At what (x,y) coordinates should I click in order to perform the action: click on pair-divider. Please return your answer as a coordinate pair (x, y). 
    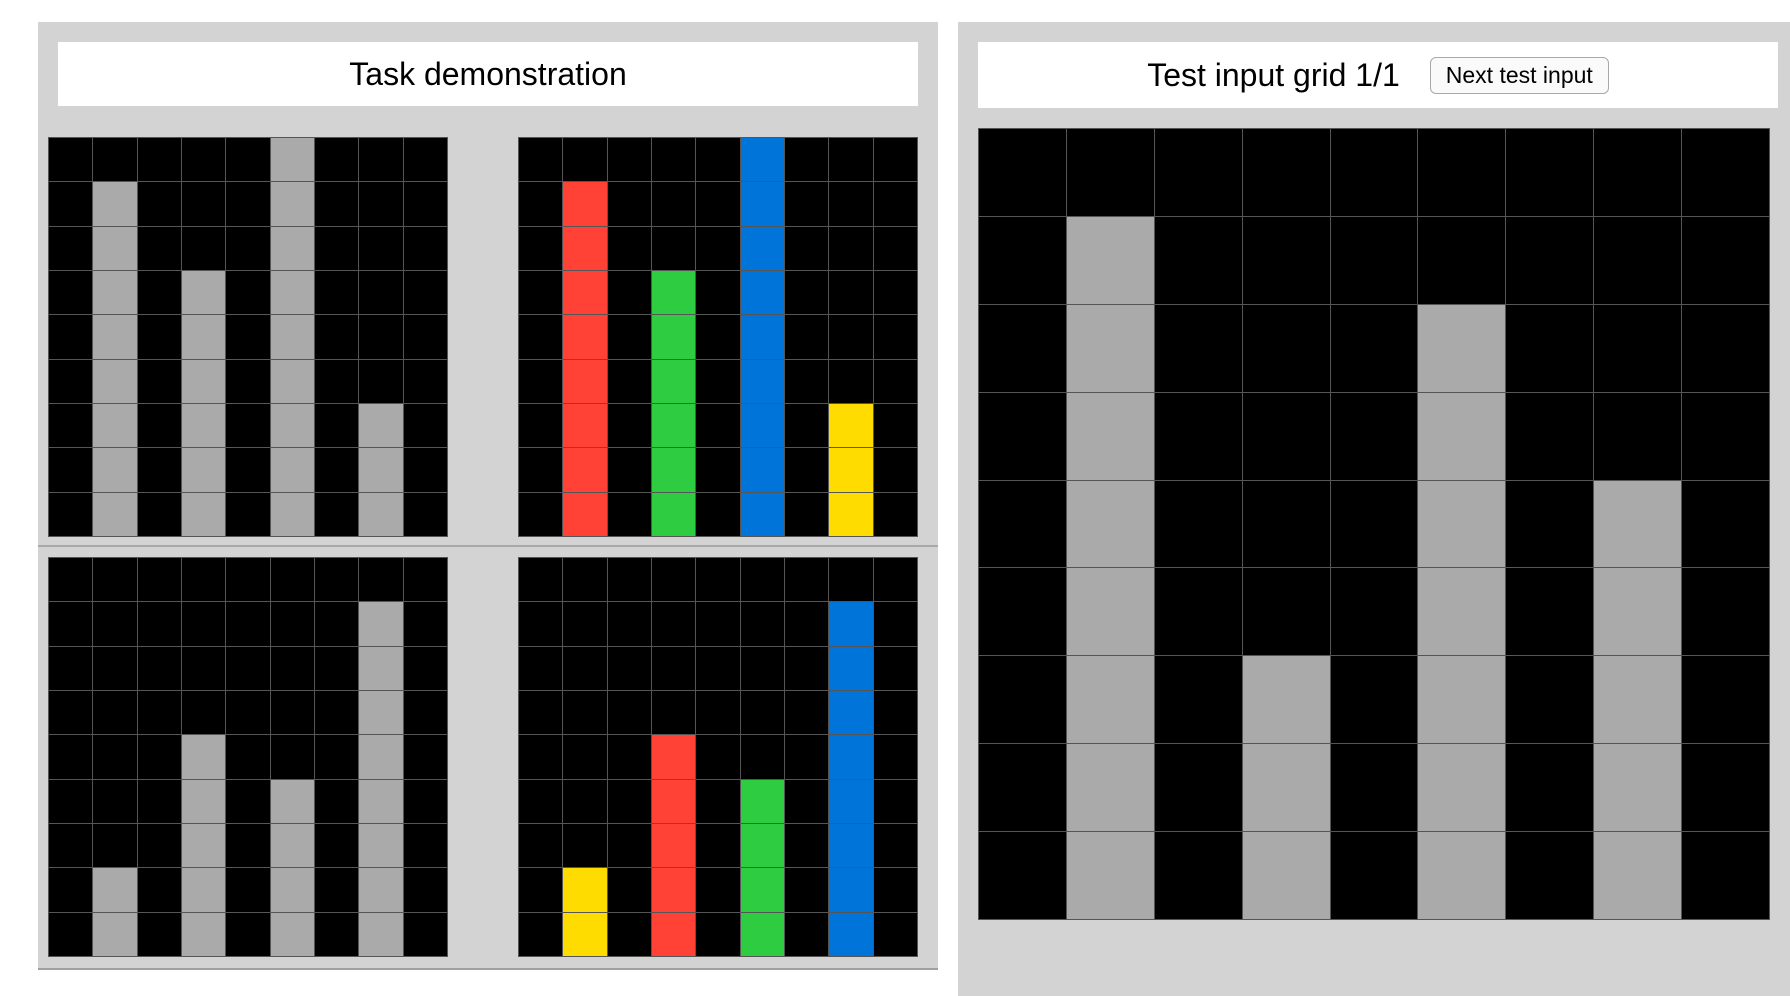
    Looking at the image, I should click on (488, 546).